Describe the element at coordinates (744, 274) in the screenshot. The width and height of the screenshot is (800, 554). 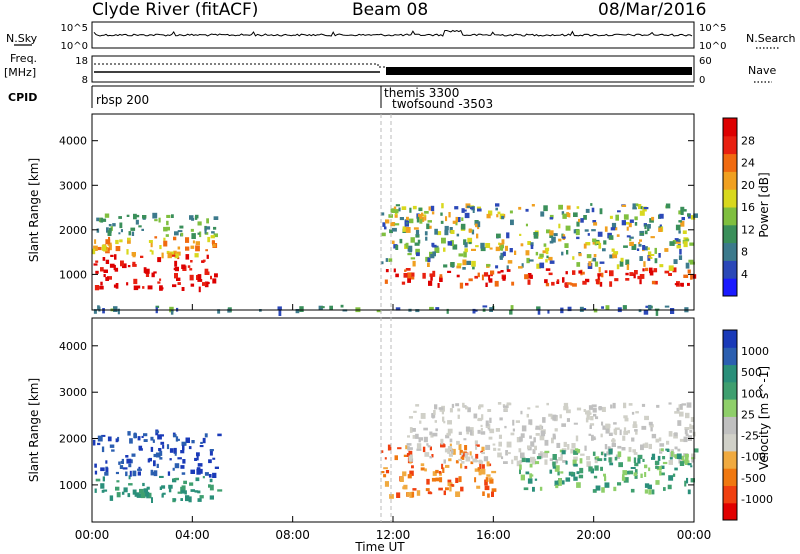
I see `power-colorbar-tick-0: 4` at that location.